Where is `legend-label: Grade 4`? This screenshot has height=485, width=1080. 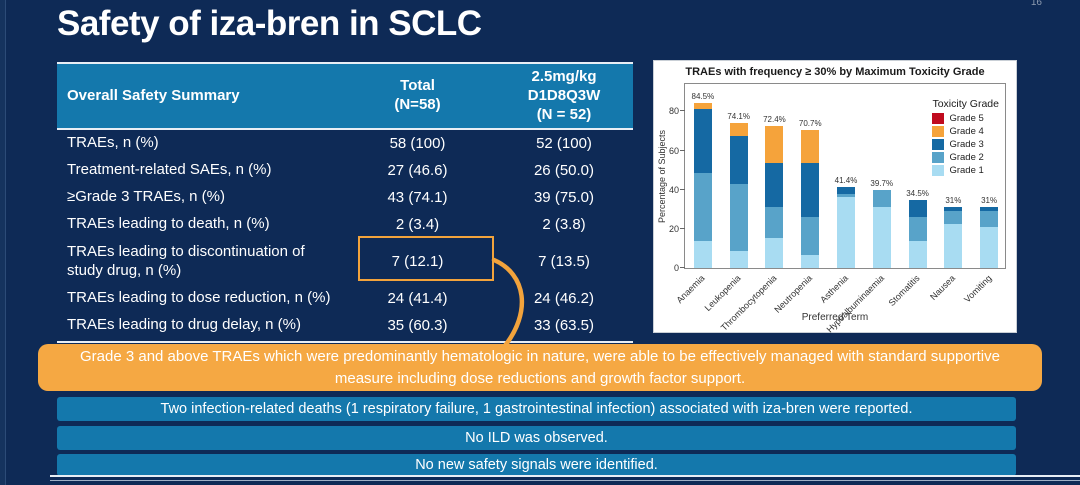
legend-label: Grade 4 is located at coordinates (966, 131).